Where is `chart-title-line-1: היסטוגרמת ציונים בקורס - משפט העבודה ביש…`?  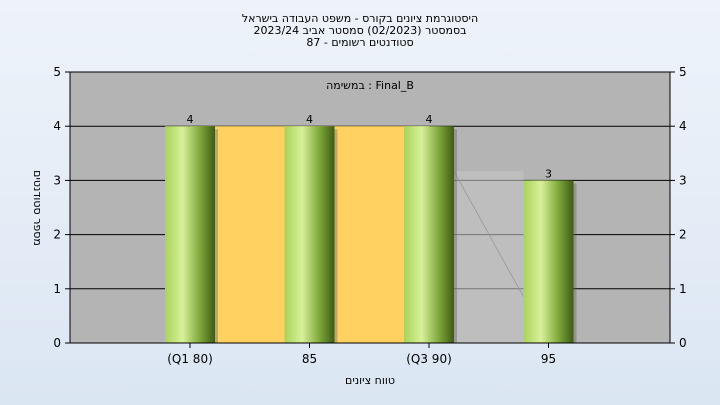
chart-title-line-1: היסטוגרמת ציונים בקורס - משפט העבודה ביש… is located at coordinates (360, 18).